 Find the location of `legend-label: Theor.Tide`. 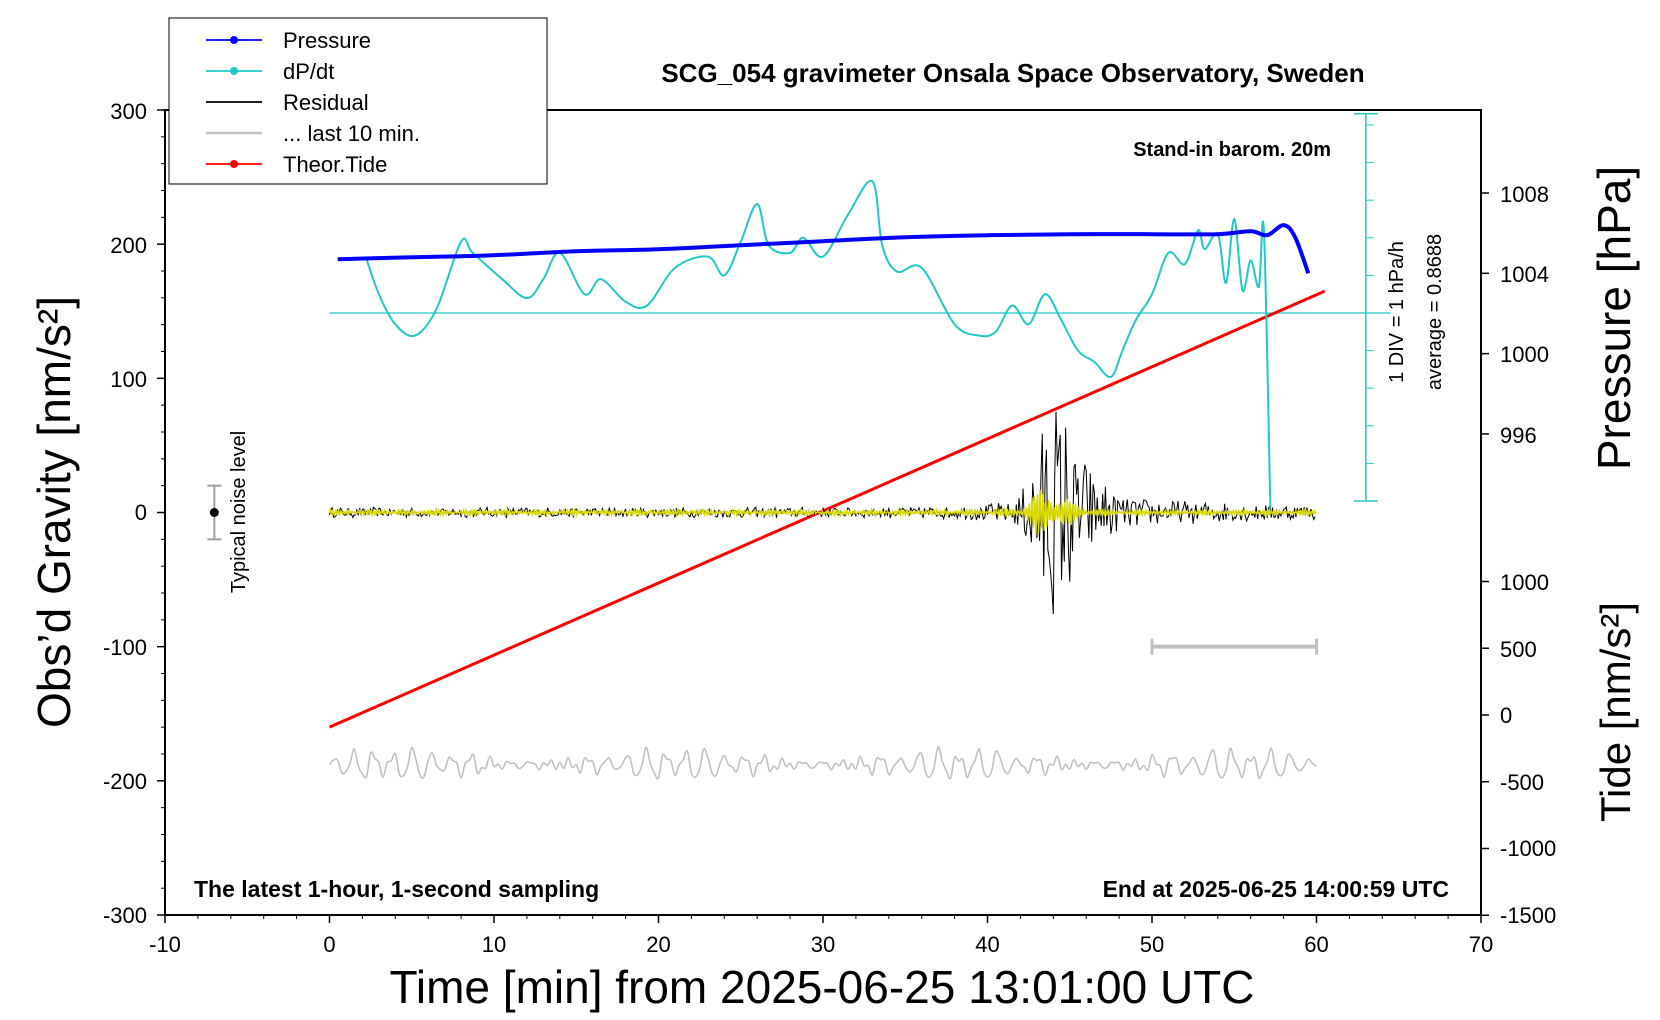

legend-label: Theor.Tide is located at coordinates (335, 164).